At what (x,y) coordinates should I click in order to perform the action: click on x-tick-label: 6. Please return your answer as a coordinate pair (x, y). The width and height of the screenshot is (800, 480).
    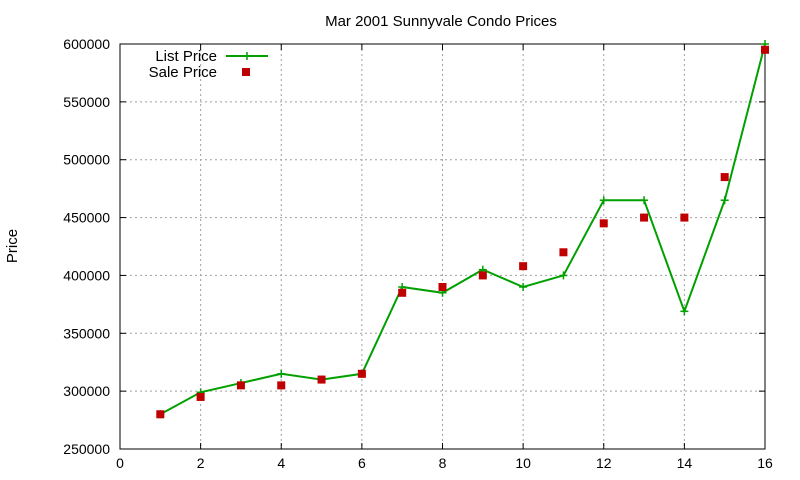
    Looking at the image, I should click on (362, 463).